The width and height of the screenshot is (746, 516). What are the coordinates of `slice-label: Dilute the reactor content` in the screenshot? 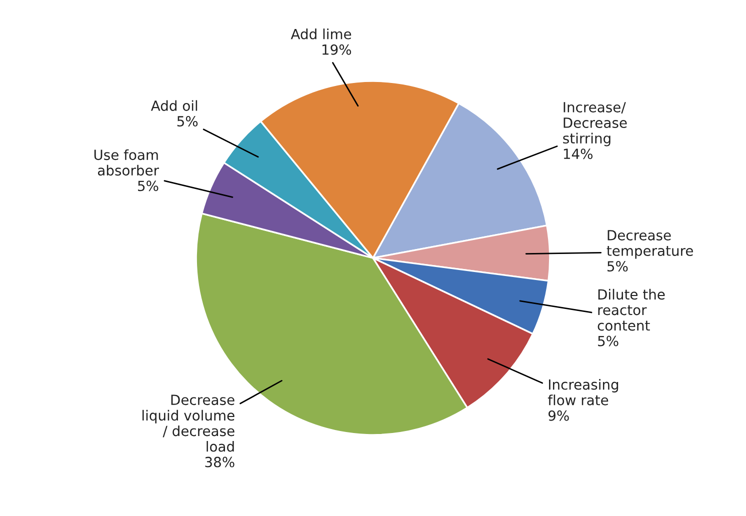 It's located at (631, 309).